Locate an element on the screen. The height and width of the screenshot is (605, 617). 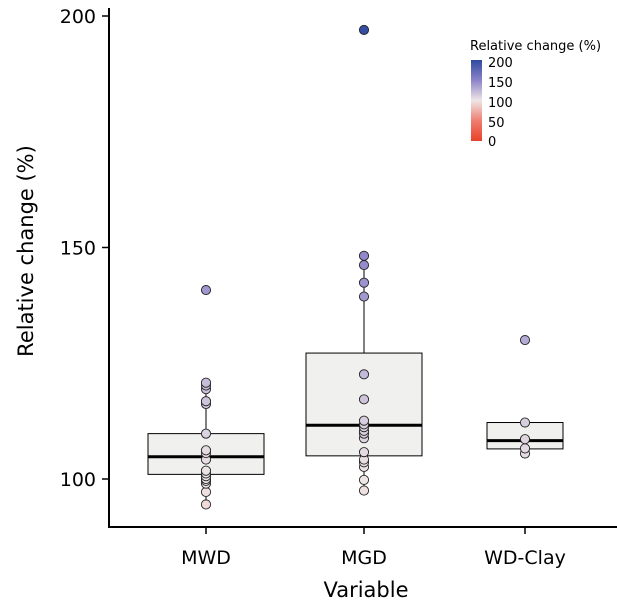
x-tick-label: MGD is located at coordinates (364, 558).